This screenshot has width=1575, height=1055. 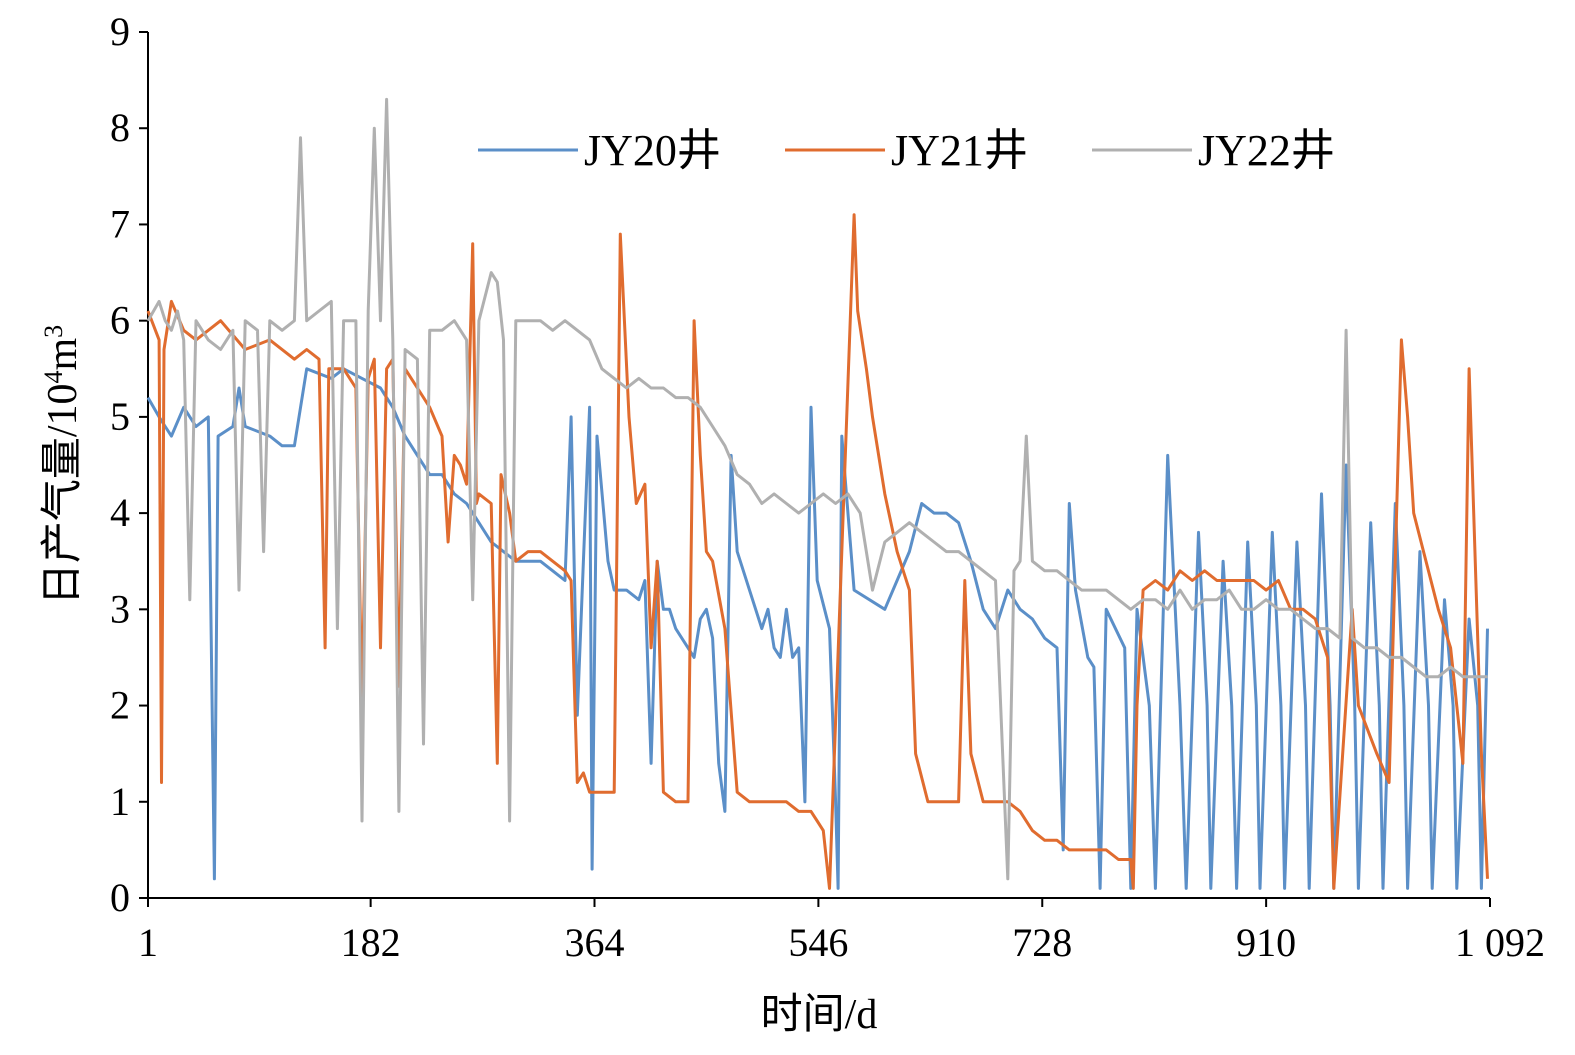 What do you see at coordinates (120, 512) in the screenshot?
I see `y-tick-label: 4` at bounding box center [120, 512].